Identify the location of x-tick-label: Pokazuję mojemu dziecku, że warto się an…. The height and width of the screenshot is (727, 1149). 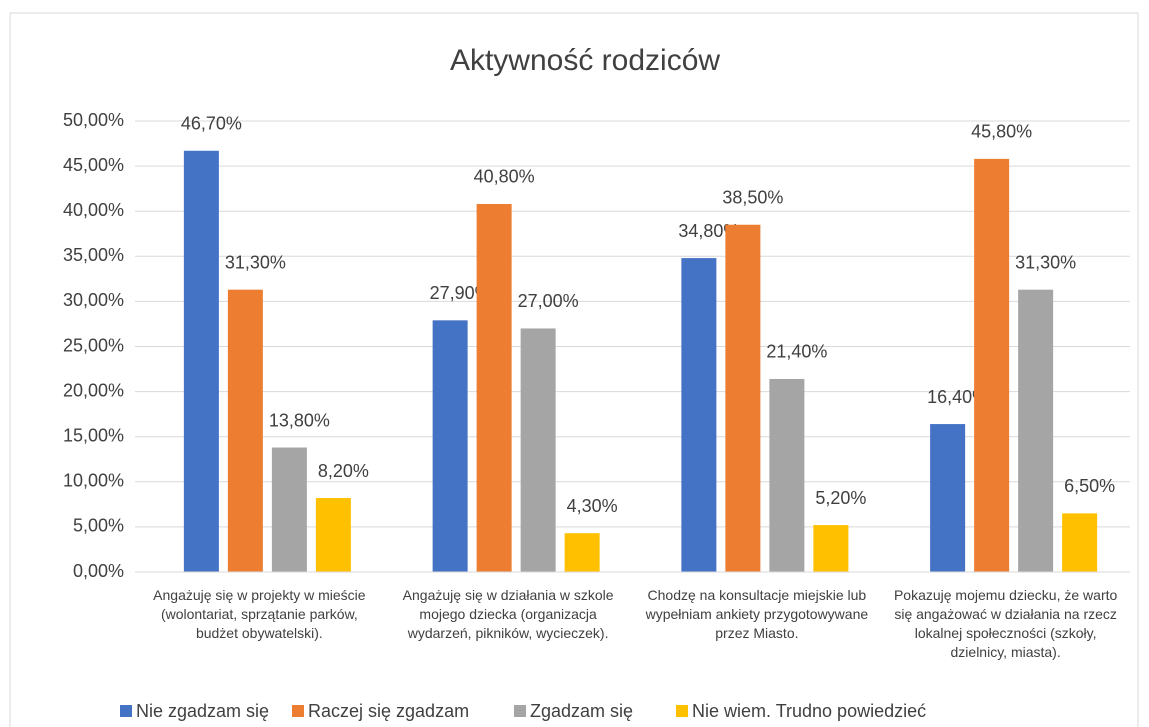
(1005, 623).